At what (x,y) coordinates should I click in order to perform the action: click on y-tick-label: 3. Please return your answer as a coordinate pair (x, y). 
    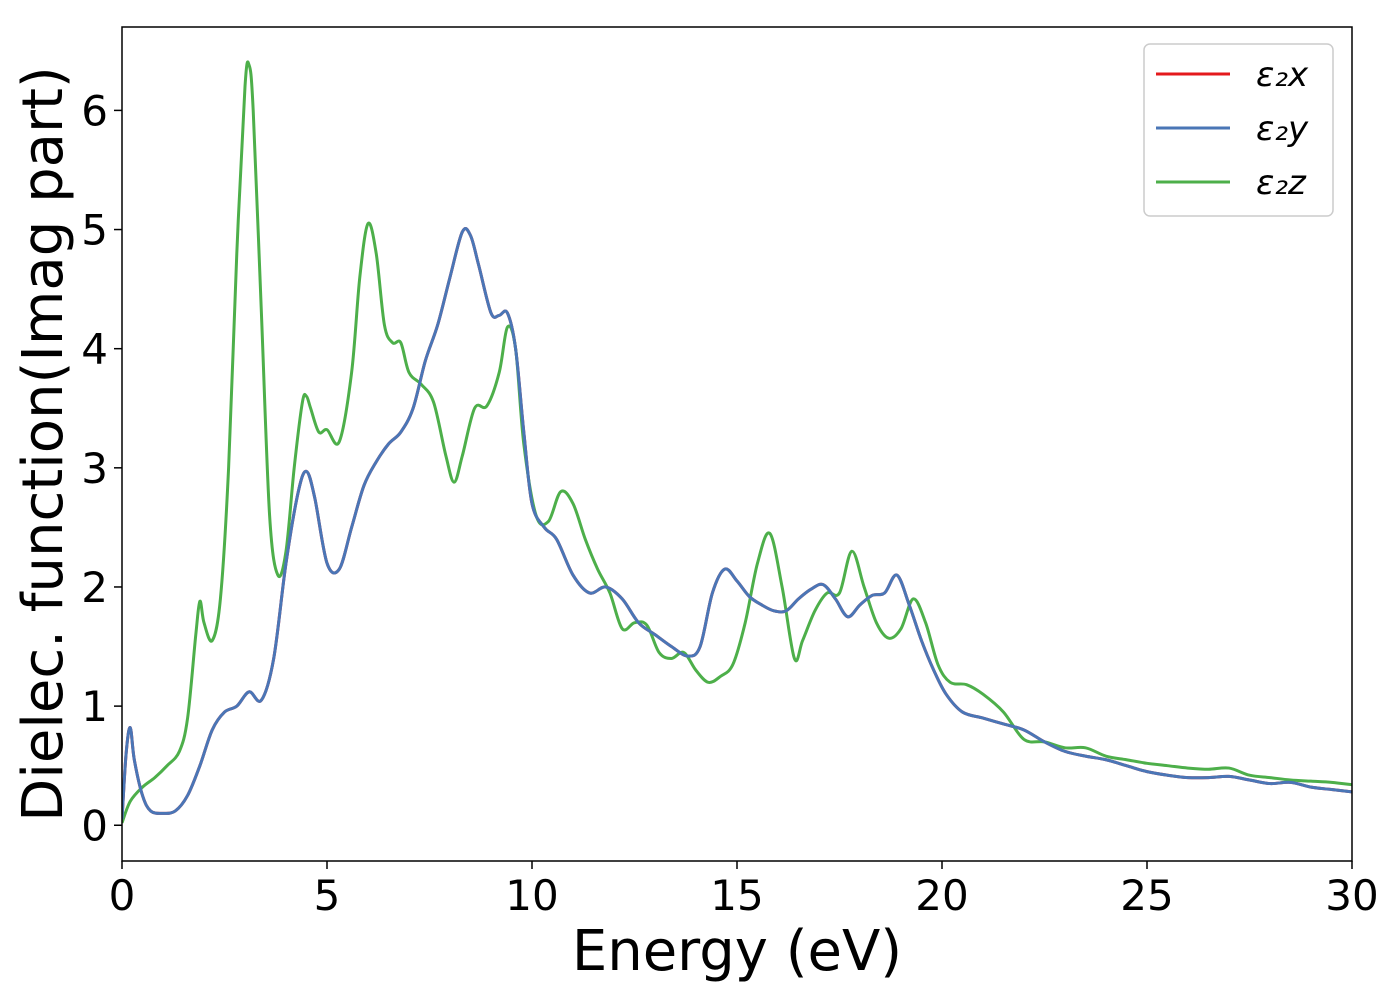
    Looking at the image, I should click on (94, 468).